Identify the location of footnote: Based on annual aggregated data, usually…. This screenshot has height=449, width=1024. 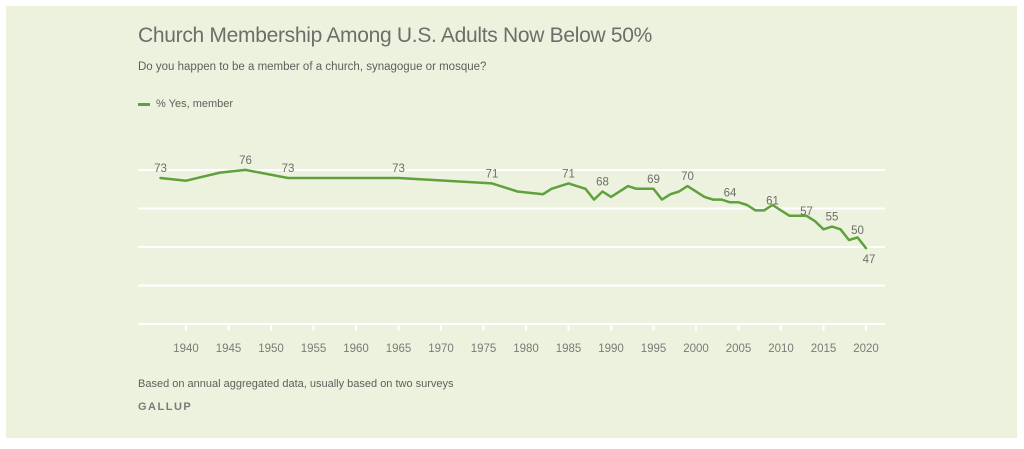
(296, 384).